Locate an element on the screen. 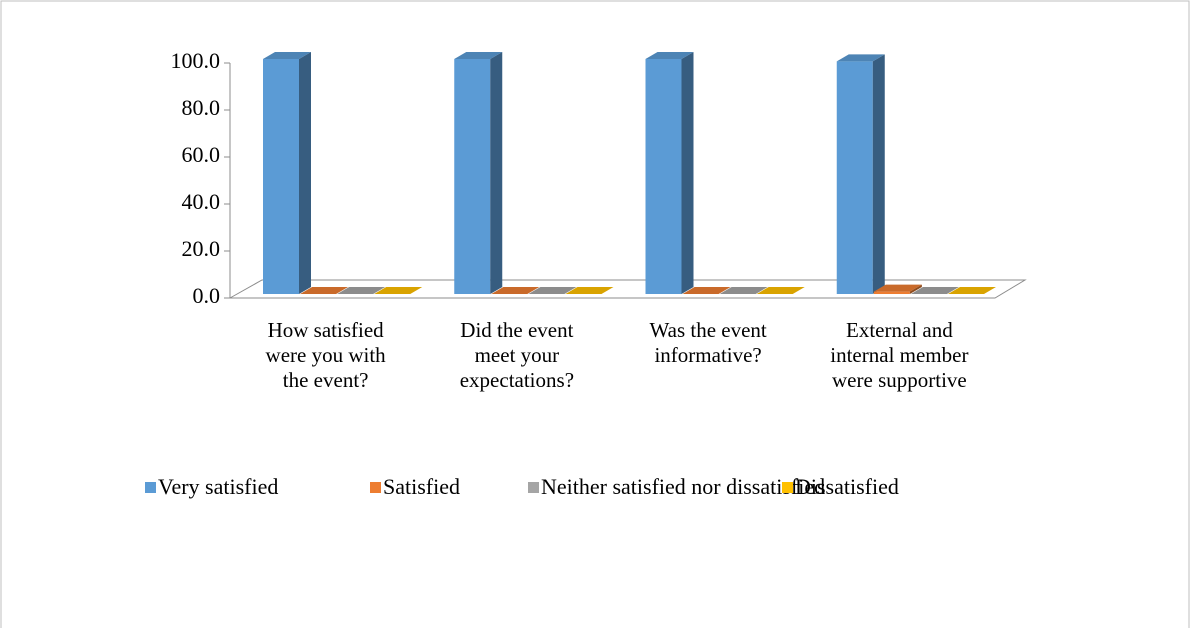 The image size is (1192, 628). y-tick-label: 100.0 is located at coordinates (196, 60).